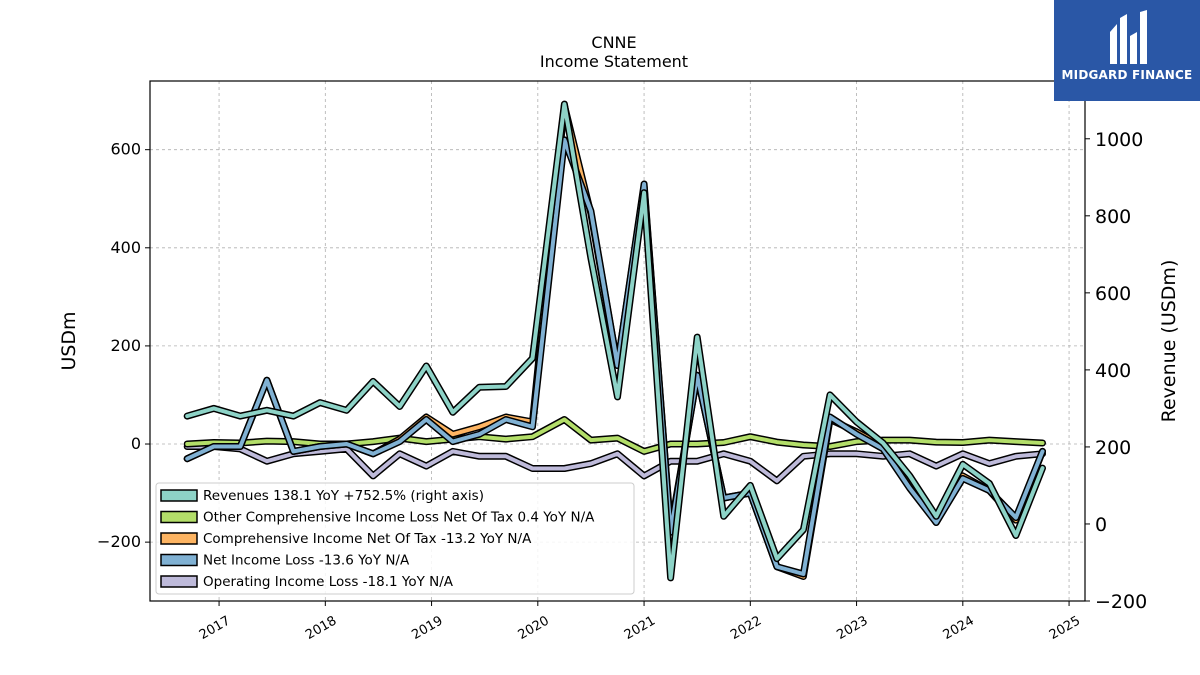  Describe the element at coordinates (1065, 628) in the screenshot. I see `x-tick-label: 2025` at that location.